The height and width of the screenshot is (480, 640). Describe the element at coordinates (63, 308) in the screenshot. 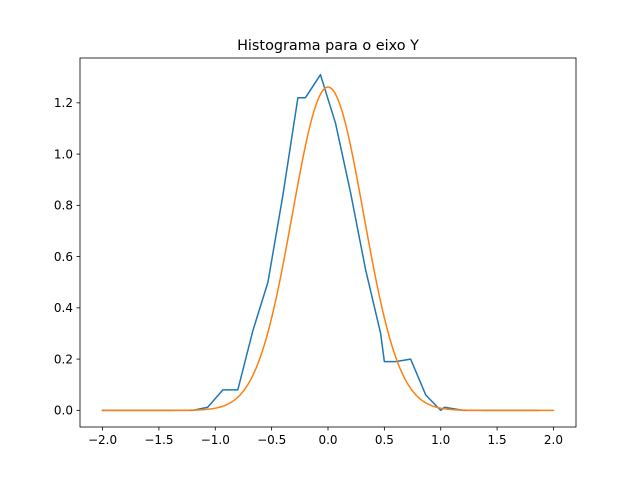

I see `y-tick-label: 0.4` at that location.